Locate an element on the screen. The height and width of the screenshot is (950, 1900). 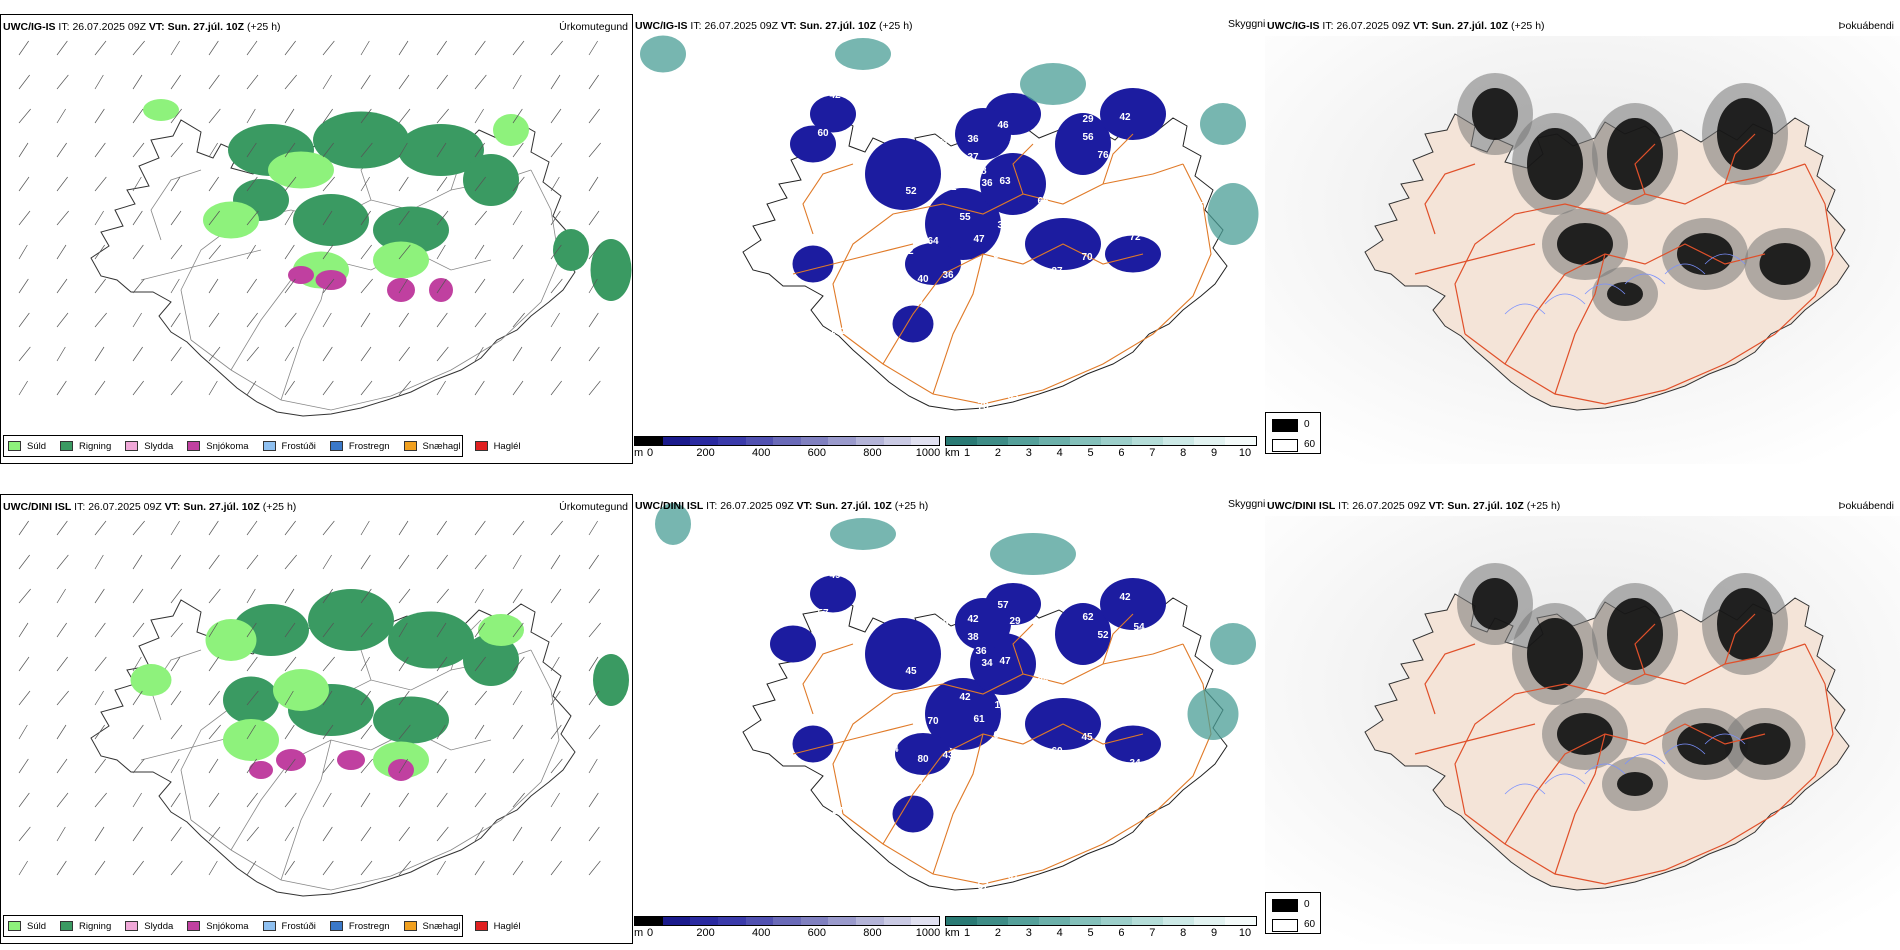
cloud-base-value: 43 is located at coordinates (948, 755).